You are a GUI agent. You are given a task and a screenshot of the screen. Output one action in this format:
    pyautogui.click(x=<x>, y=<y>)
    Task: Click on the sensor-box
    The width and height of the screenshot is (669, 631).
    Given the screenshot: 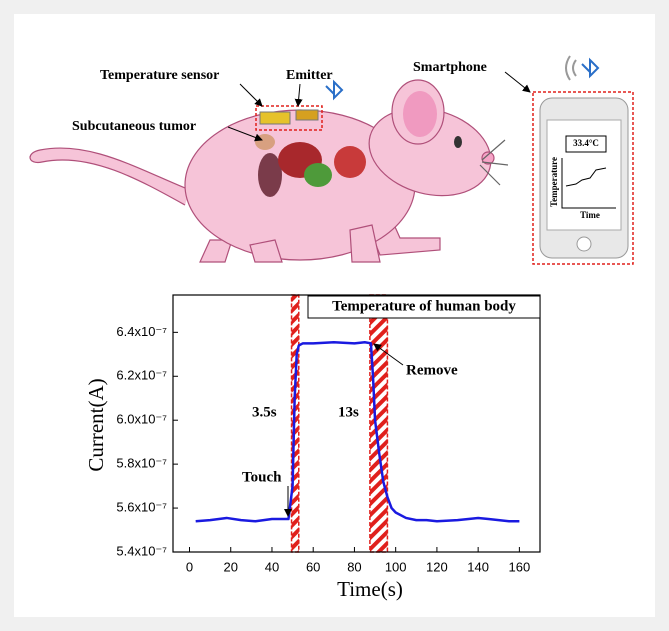 What is the action you would take?
    pyautogui.click(x=289, y=118)
    